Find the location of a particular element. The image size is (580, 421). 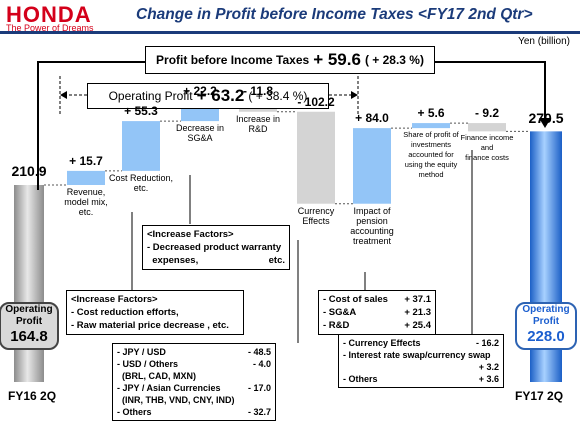

note-finance-line-row: - Currency Effects - 16.2 is located at coordinates (421, 343).